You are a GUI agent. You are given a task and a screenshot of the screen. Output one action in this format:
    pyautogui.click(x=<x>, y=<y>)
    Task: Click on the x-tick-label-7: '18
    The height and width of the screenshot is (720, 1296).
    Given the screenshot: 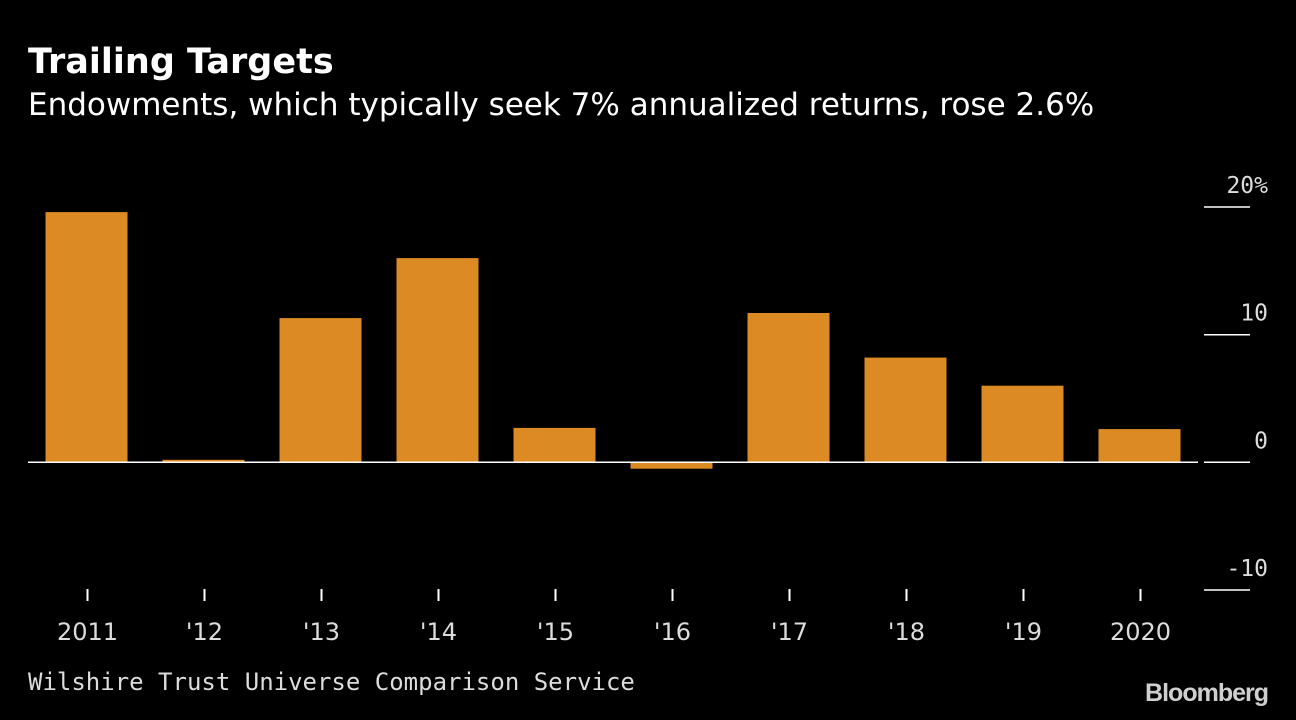 What is the action you would take?
    pyautogui.click(x=906, y=632)
    